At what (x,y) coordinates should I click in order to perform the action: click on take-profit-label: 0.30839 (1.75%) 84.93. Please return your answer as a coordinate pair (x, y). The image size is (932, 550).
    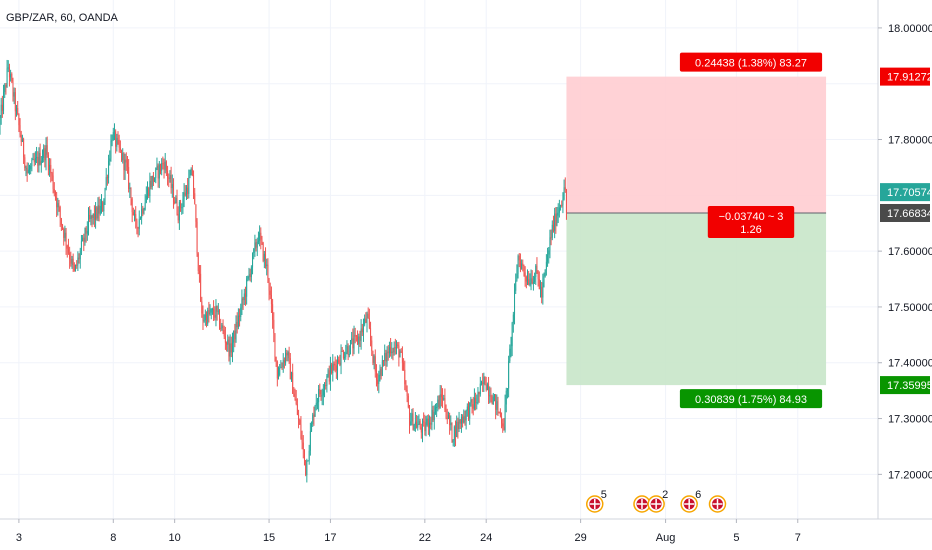
    Looking at the image, I should click on (751, 399).